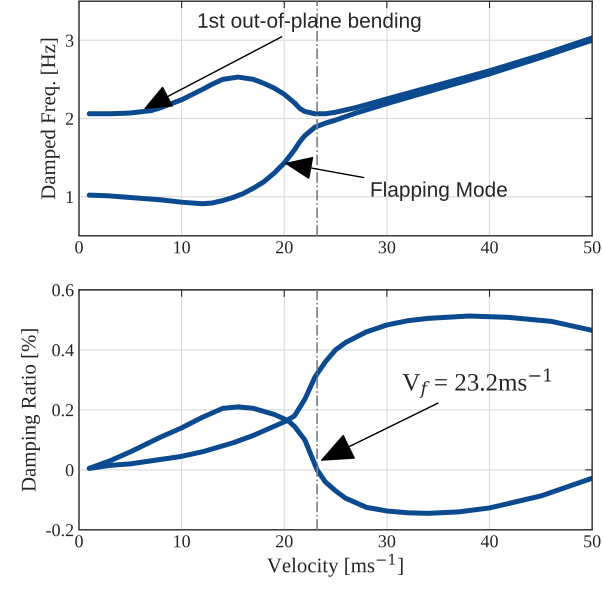  I want to click on annotation: V$_{f}$ = 23.2ms$^{−1}$, so click(476, 383).